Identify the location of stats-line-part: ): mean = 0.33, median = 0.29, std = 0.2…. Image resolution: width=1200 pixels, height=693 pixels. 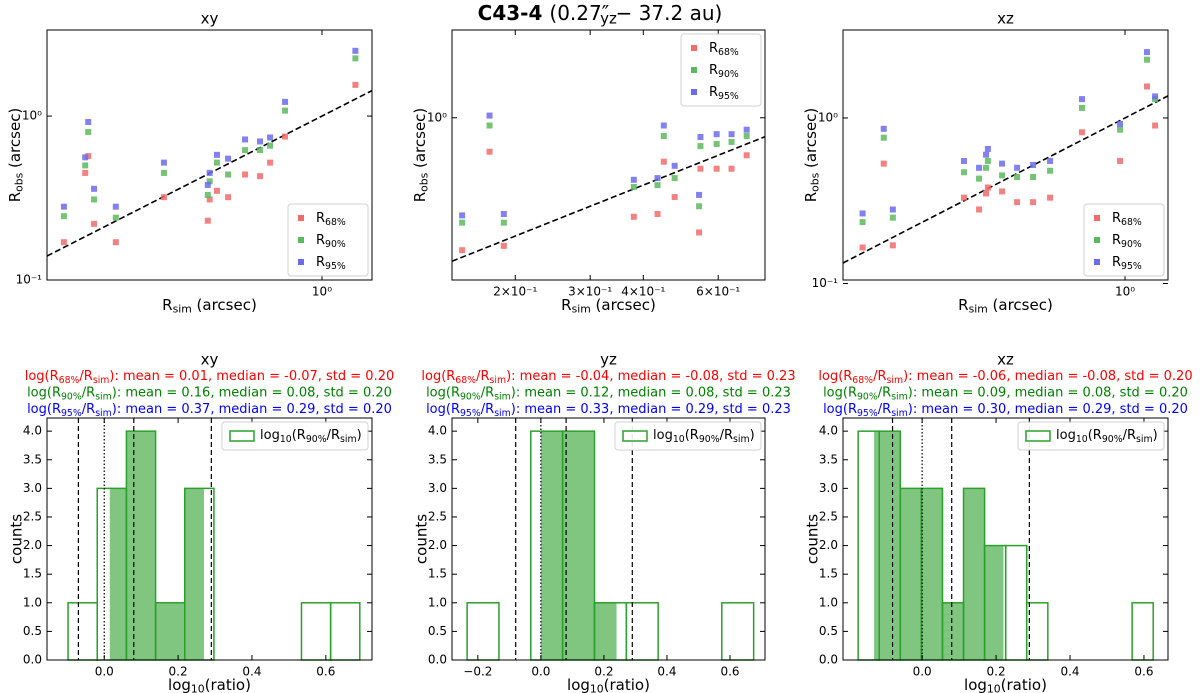
(651, 409).